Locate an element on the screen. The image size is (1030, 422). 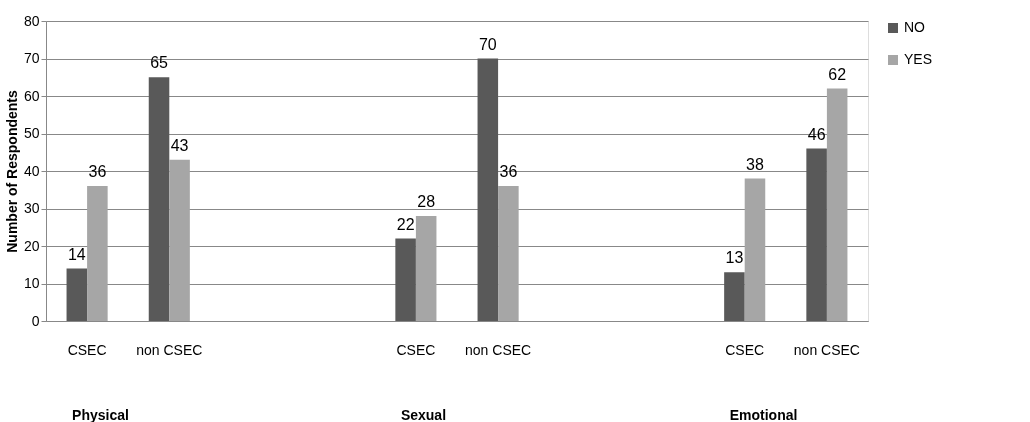
y-tick-label: 30 is located at coordinates (31, 208).